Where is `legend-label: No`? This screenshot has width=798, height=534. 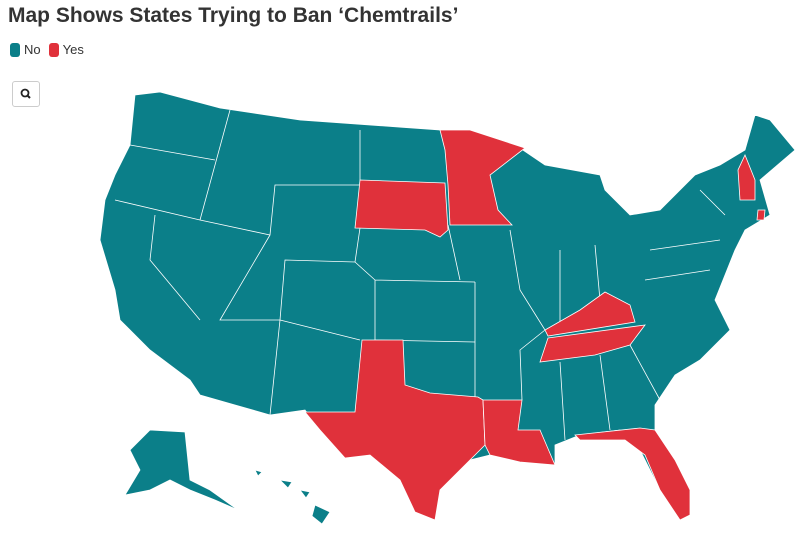 legend-label: No is located at coordinates (32, 49).